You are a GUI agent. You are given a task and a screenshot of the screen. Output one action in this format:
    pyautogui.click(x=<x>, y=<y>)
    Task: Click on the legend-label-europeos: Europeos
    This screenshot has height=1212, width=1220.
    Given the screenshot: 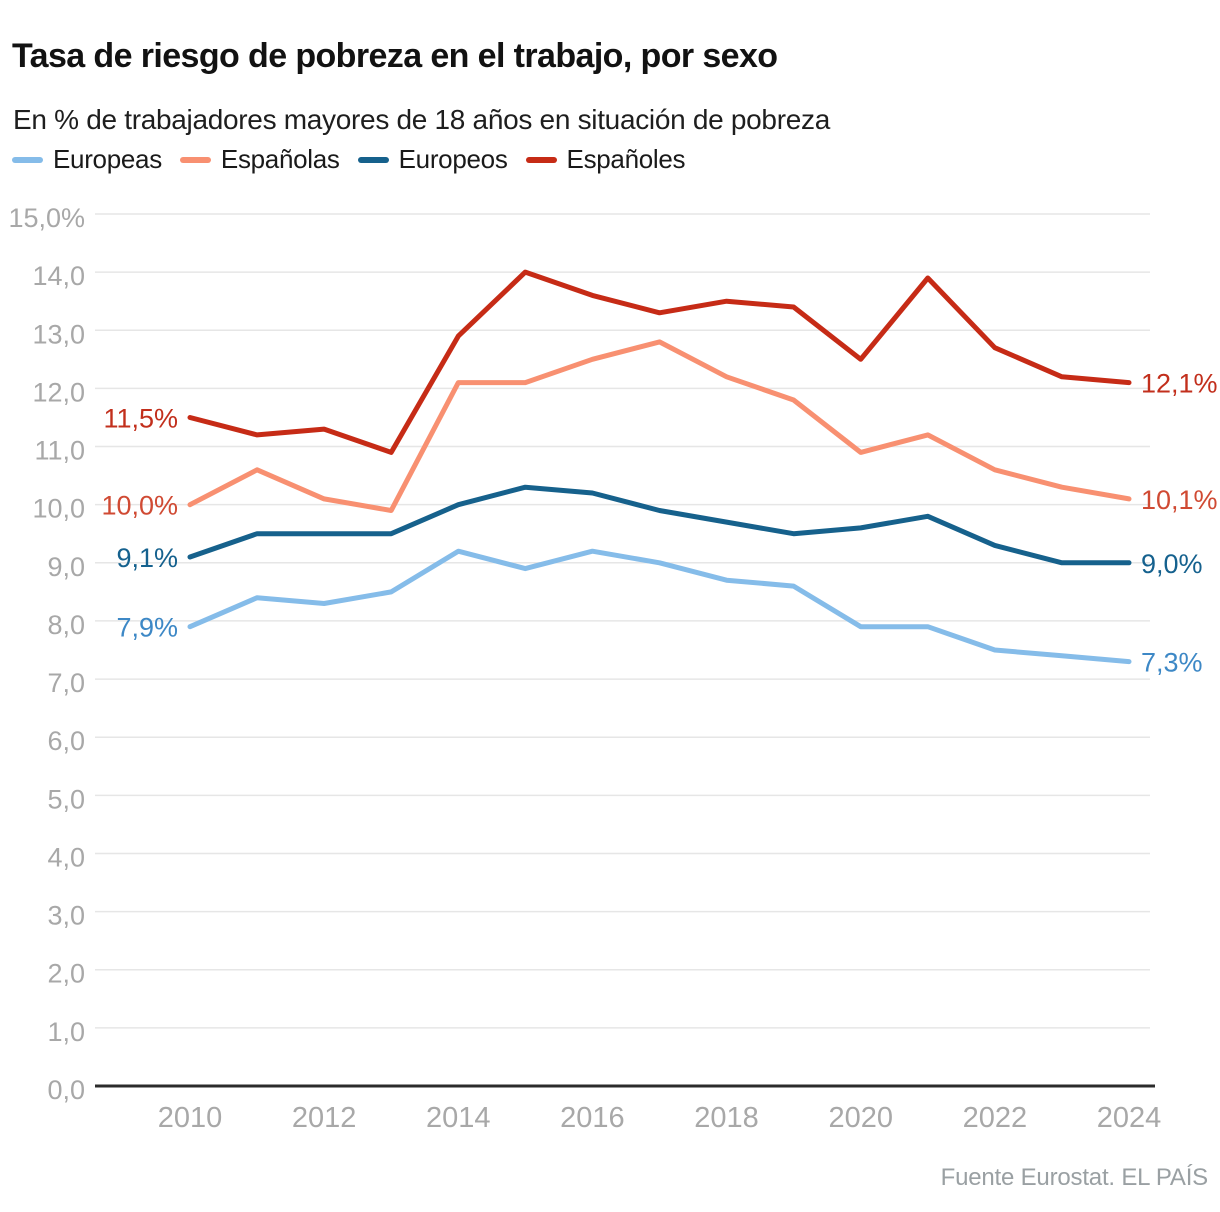 What is the action you would take?
    pyautogui.click(x=453, y=159)
    